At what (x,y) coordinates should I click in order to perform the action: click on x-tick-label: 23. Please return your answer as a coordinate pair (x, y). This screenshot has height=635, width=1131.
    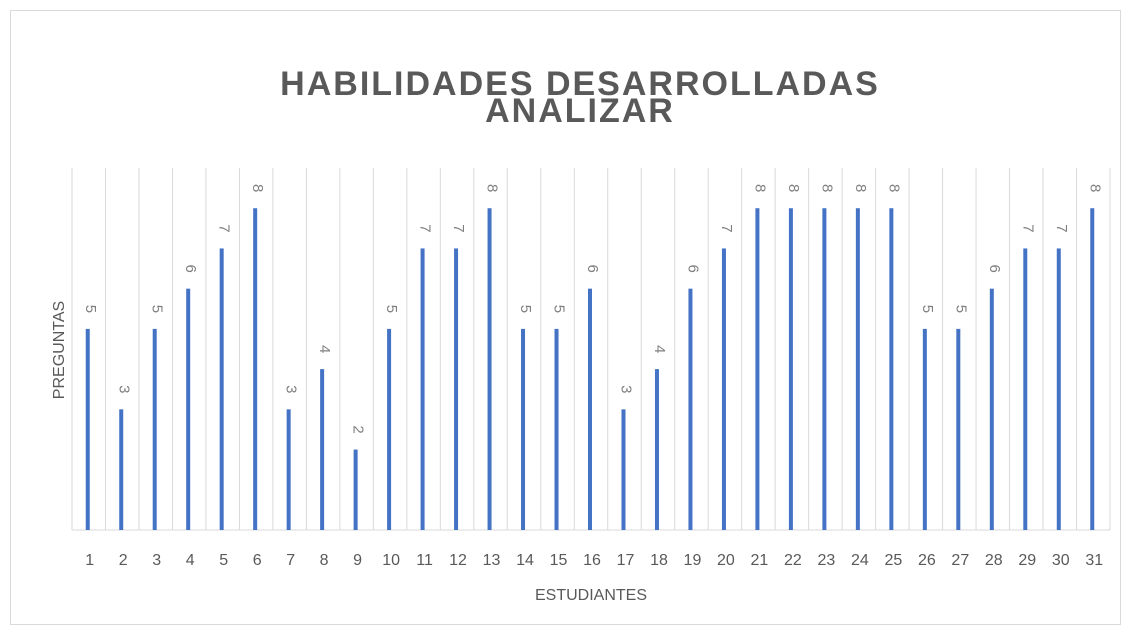
    Looking at the image, I should click on (826, 560).